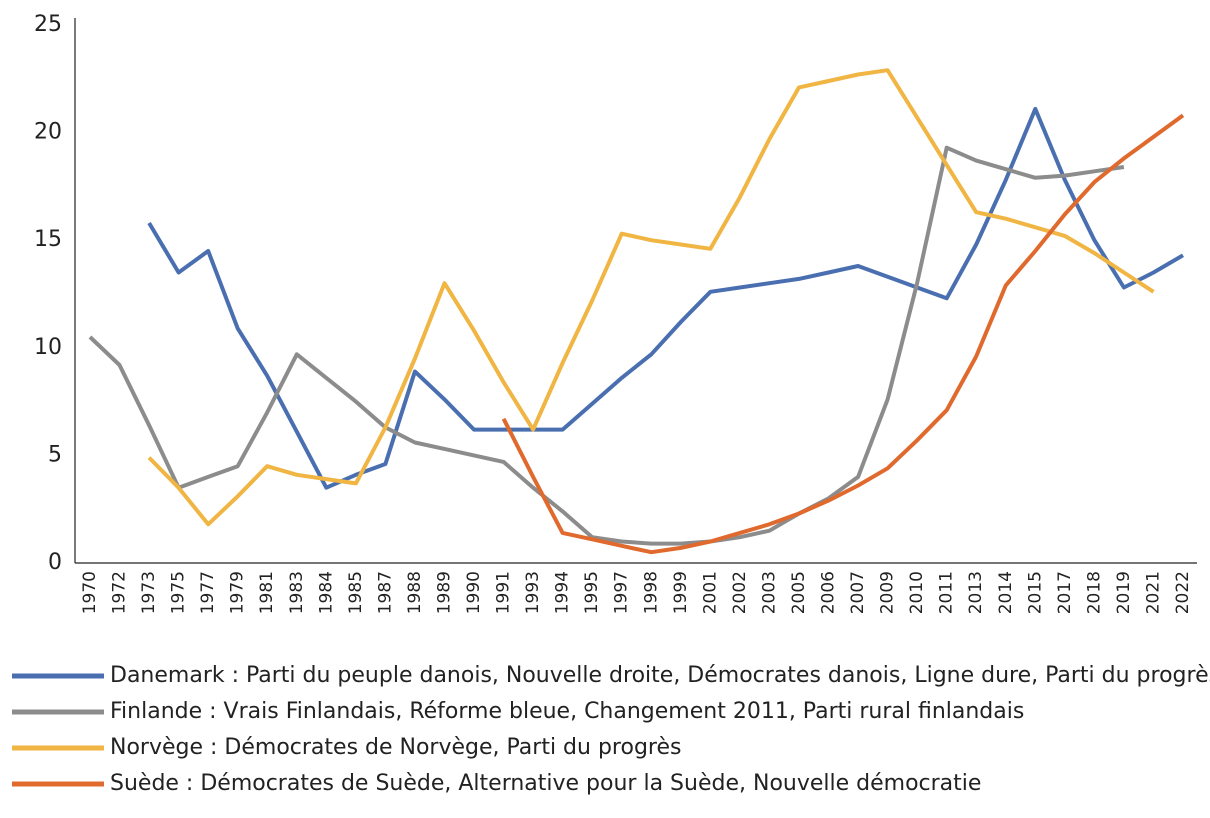  What do you see at coordinates (1006, 592) in the screenshot?
I see `x-tick-label: 2014` at bounding box center [1006, 592].